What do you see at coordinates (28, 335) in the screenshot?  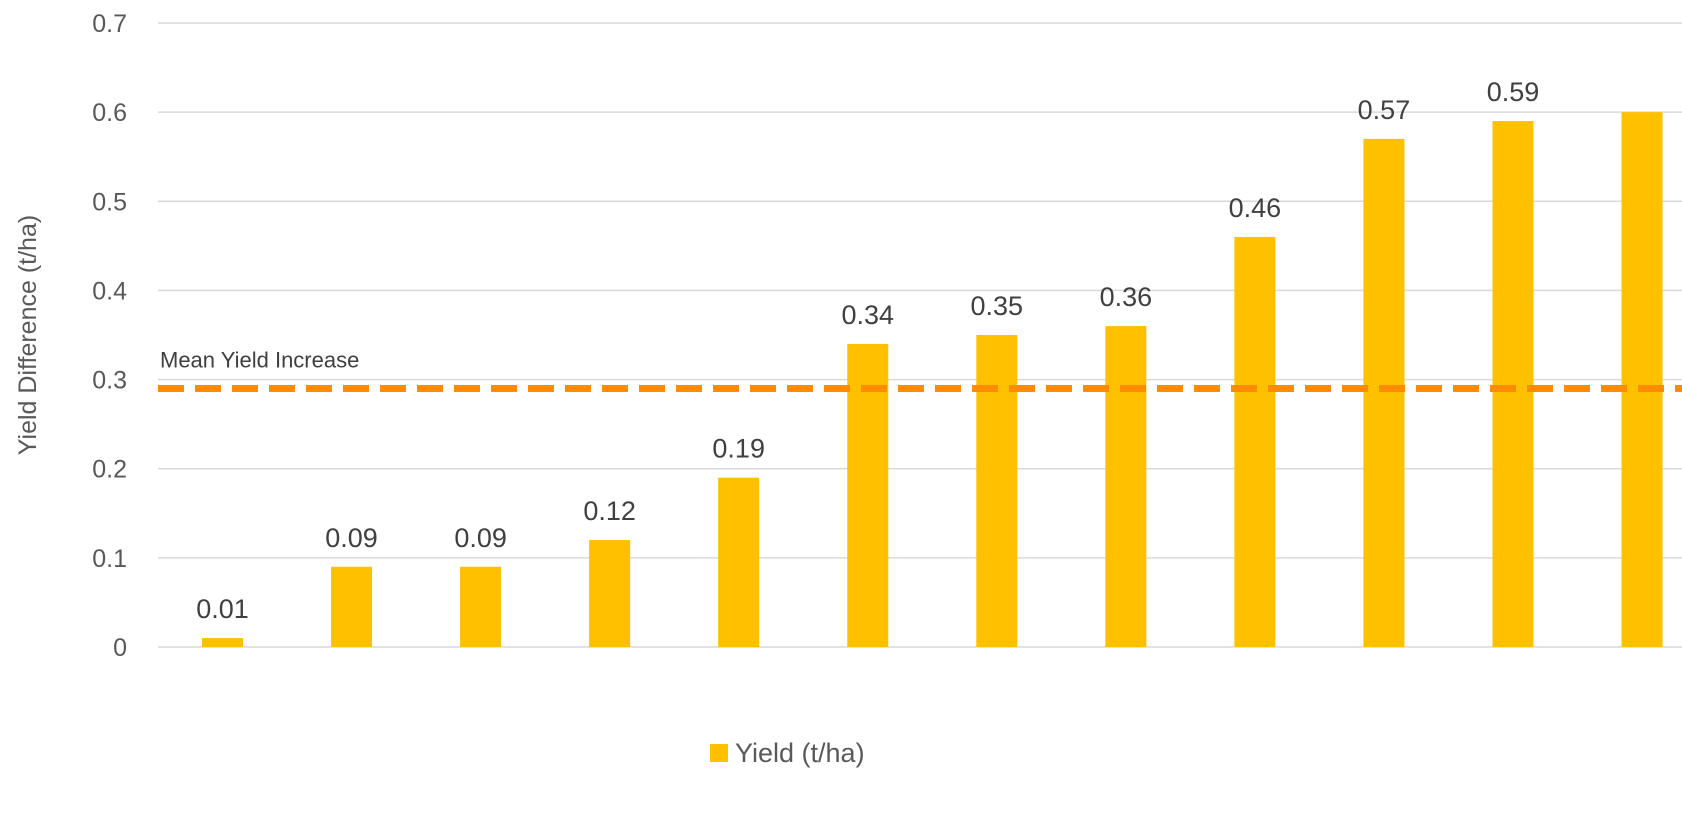 I see `y-axis-title: Yield Difference (t/ha)` at bounding box center [28, 335].